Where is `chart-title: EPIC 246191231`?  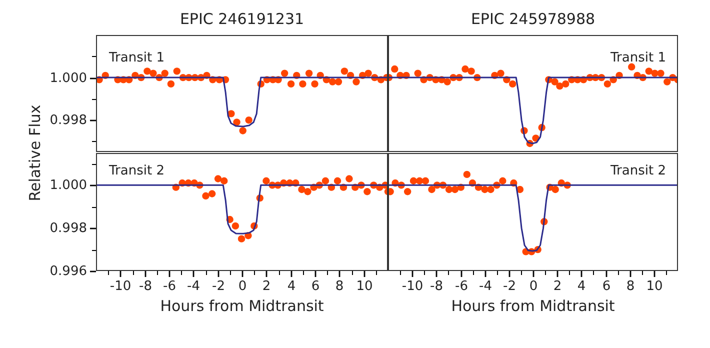
chart-title: EPIC 246191231 is located at coordinates (242, 19).